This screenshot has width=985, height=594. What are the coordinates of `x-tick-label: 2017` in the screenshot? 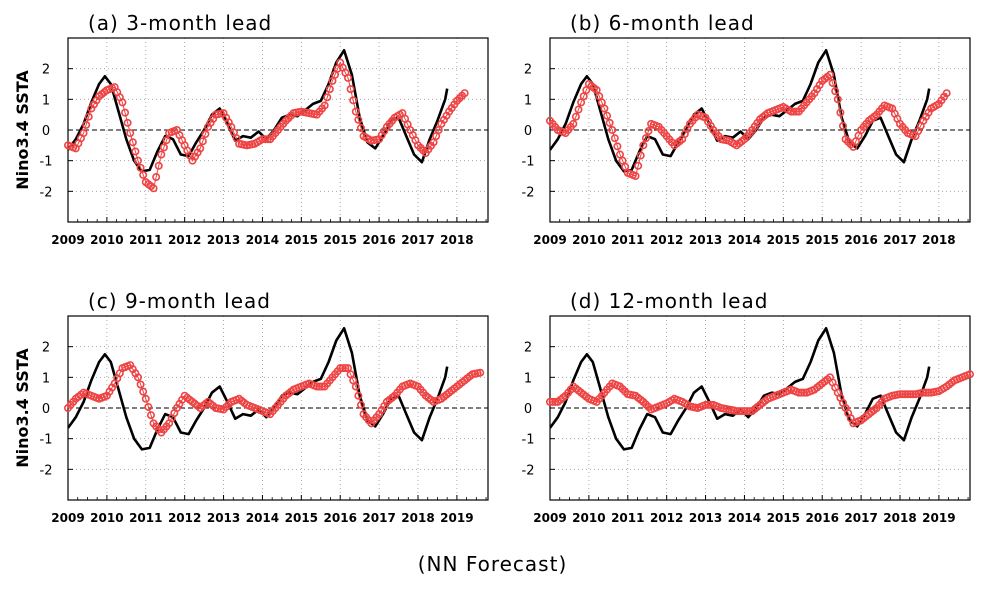 It's located at (417, 240).